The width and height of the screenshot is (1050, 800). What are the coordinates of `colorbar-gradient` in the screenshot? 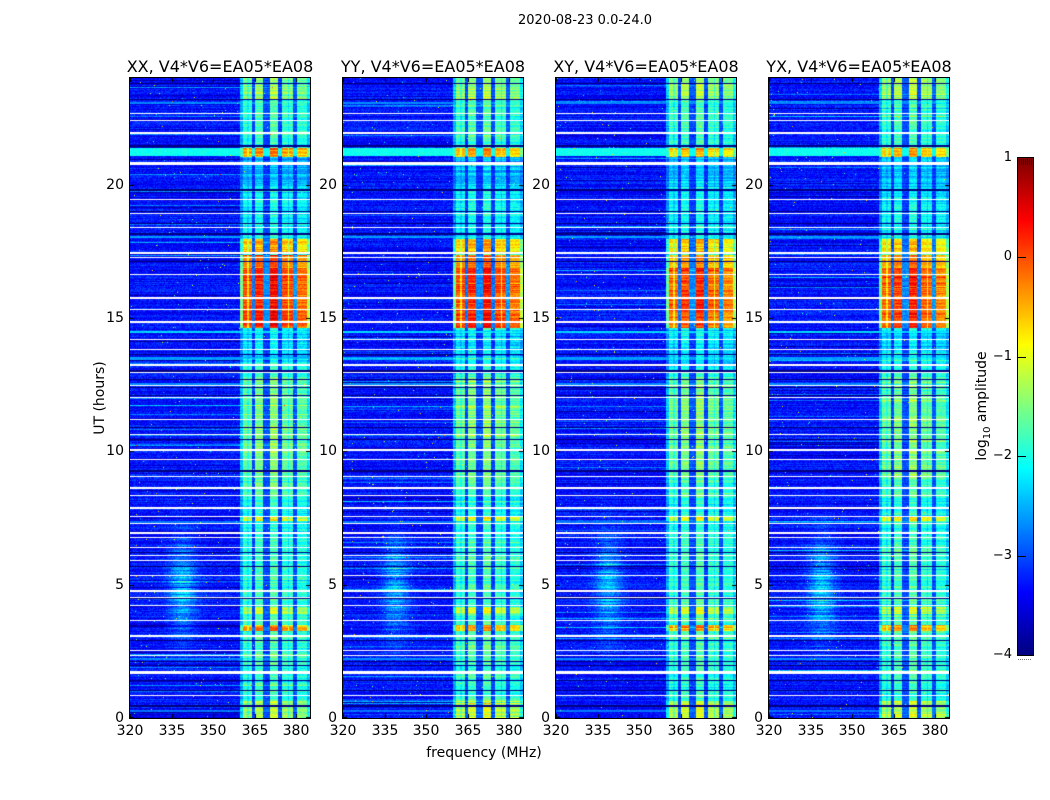 It's located at (1025, 406).